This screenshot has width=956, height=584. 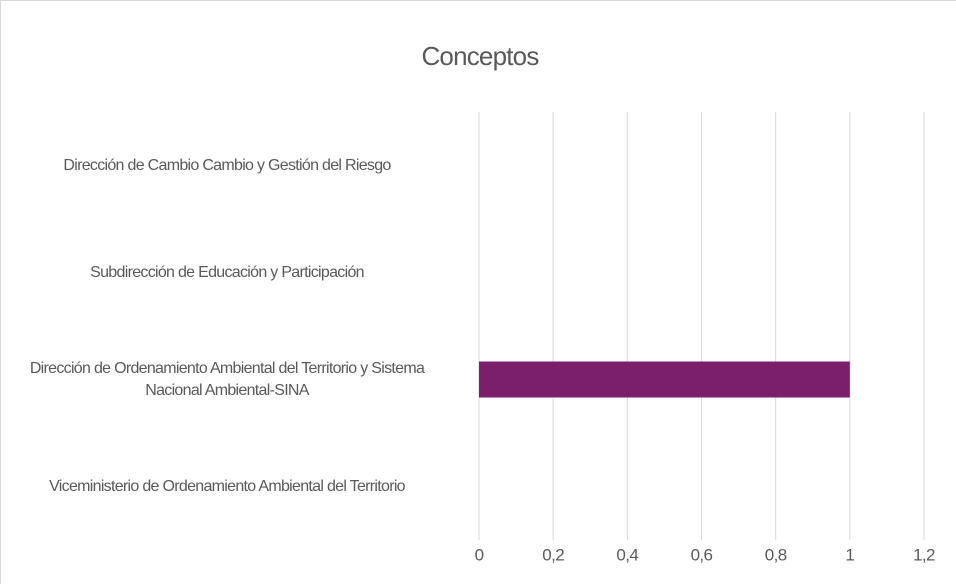 I want to click on bar, so click(x=664, y=379).